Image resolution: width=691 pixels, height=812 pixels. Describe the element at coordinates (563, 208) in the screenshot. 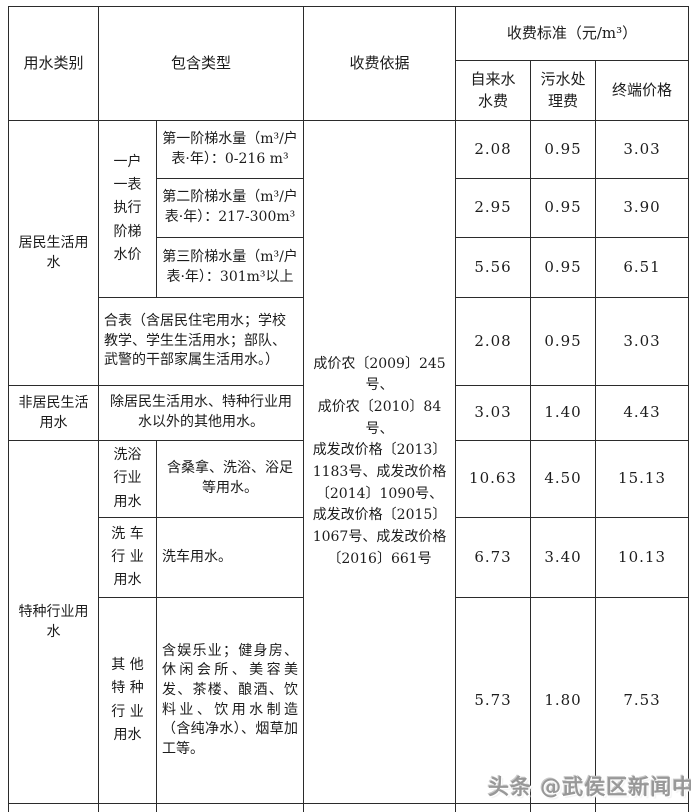

I see `cell-tier2-sewage: 0.95` at that location.